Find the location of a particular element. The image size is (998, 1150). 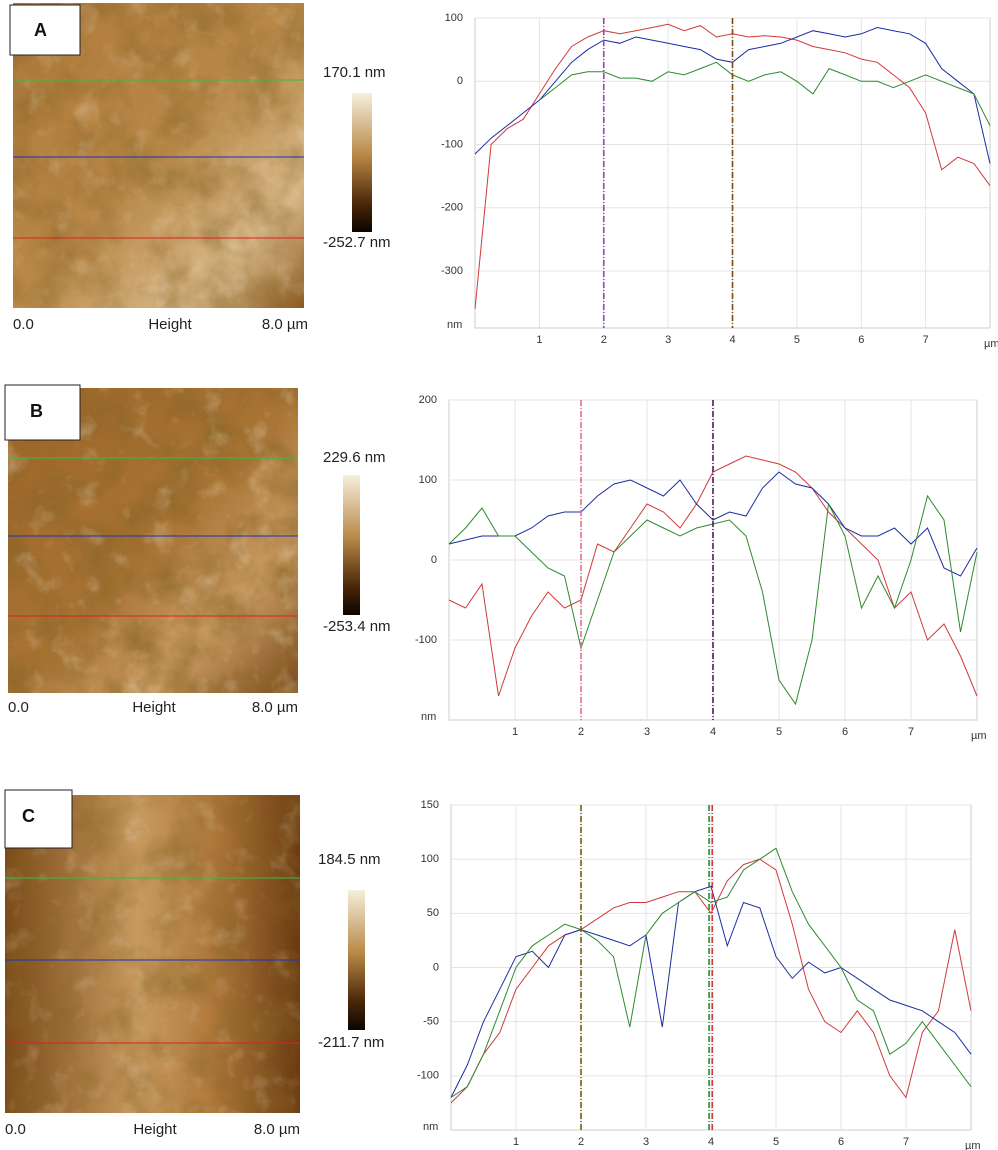

panel-label: B is located at coordinates (36, 411).